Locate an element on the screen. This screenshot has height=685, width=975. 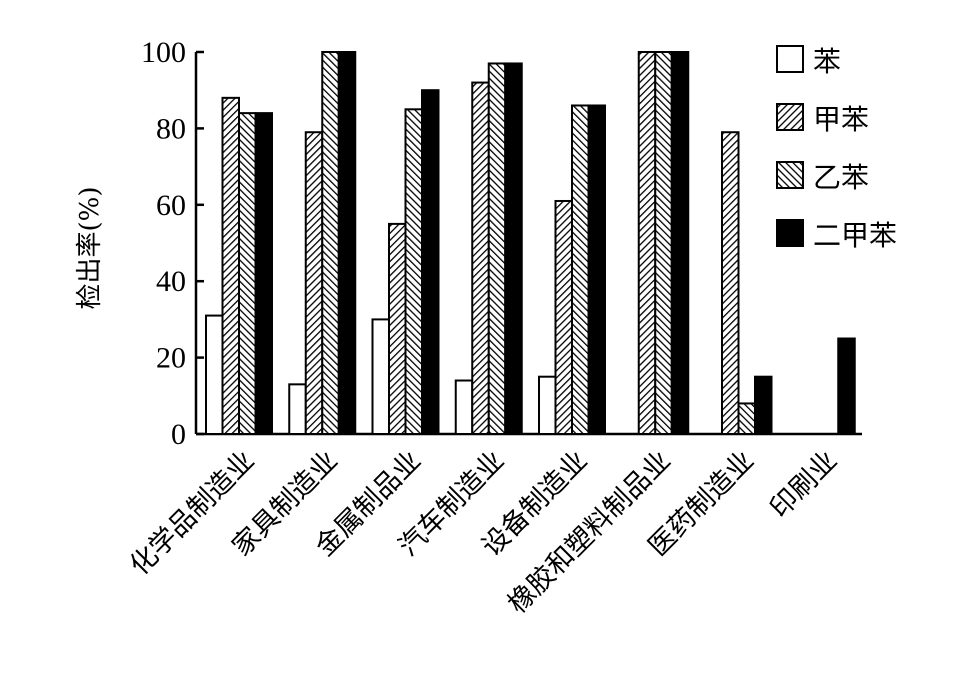
legend-label: 二甲苯 is located at coordinates (855, 235).